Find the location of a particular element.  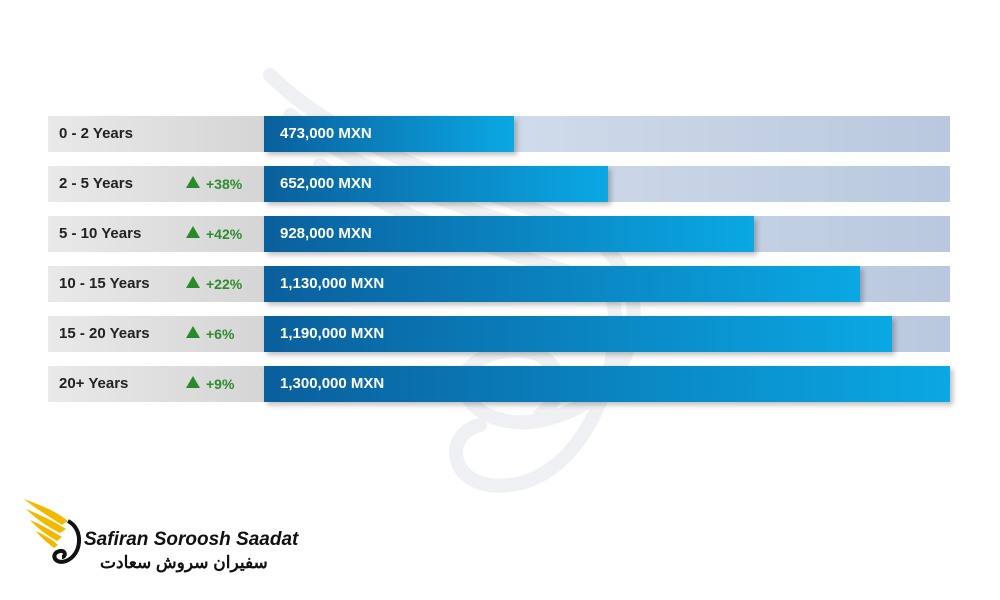

bar-track: 1,190,000 MXN is located at coordinates (607, 334).